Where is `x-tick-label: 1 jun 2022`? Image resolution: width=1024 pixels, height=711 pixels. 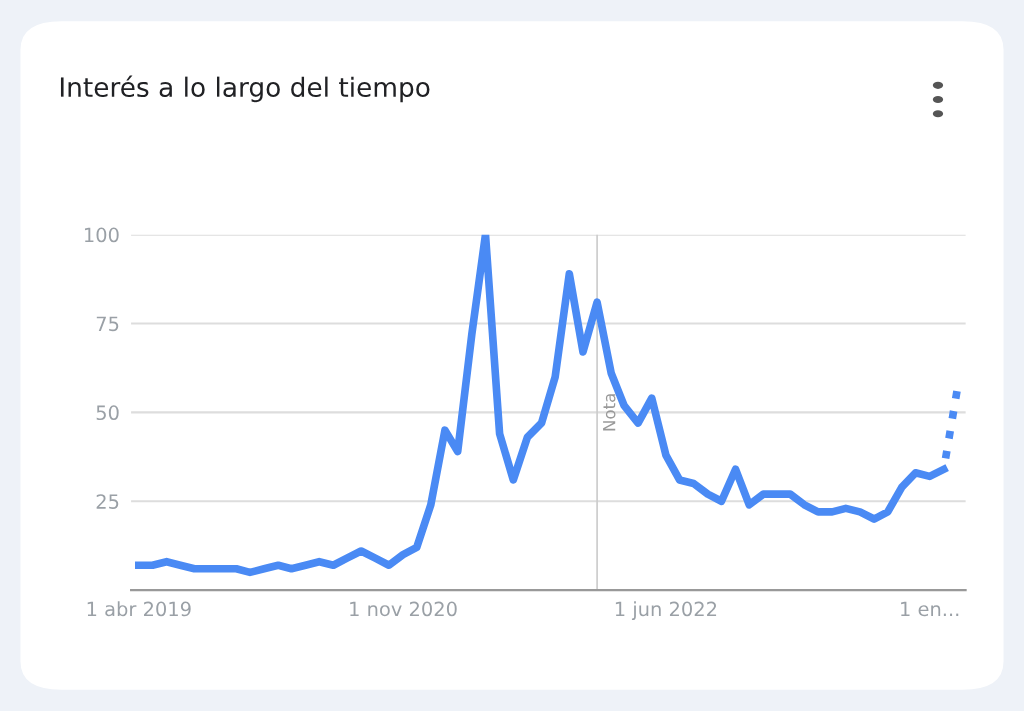
x-tick-label: 1 jun 2022 is located at coordinates (666, 611).